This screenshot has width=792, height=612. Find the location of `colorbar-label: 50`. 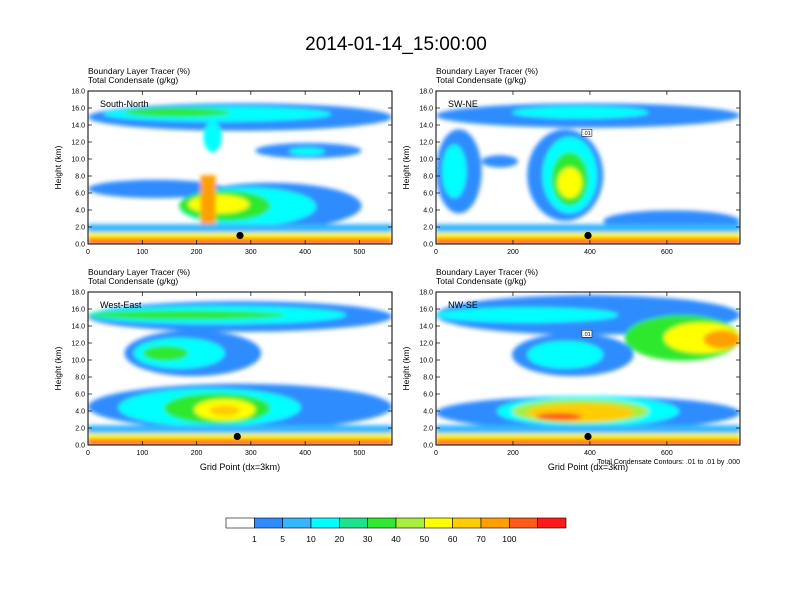

colorbar-label: 50 is located at coordinates (425, 539).